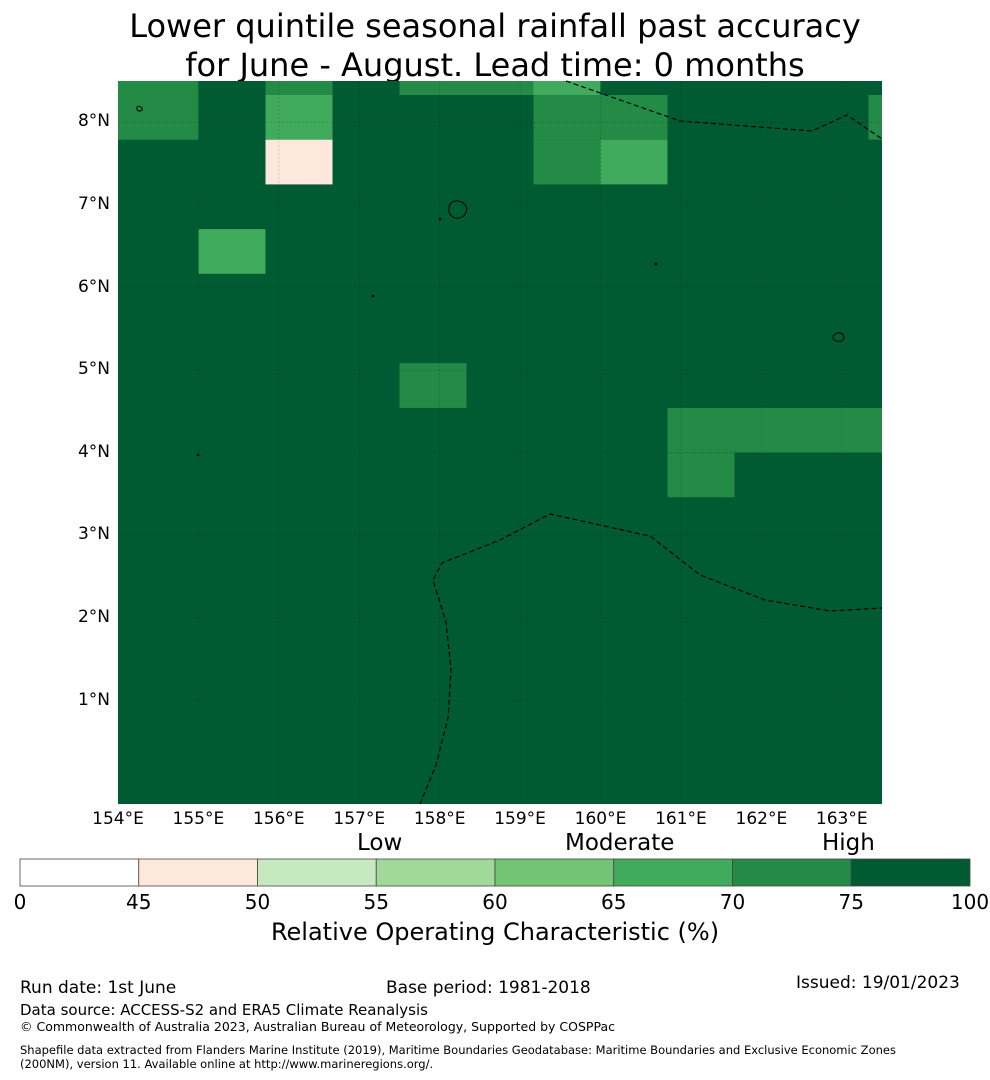 This screenshot has height=1080, width=990. I want to click on latitude-tick-label: 5°N, so click(93, 369).